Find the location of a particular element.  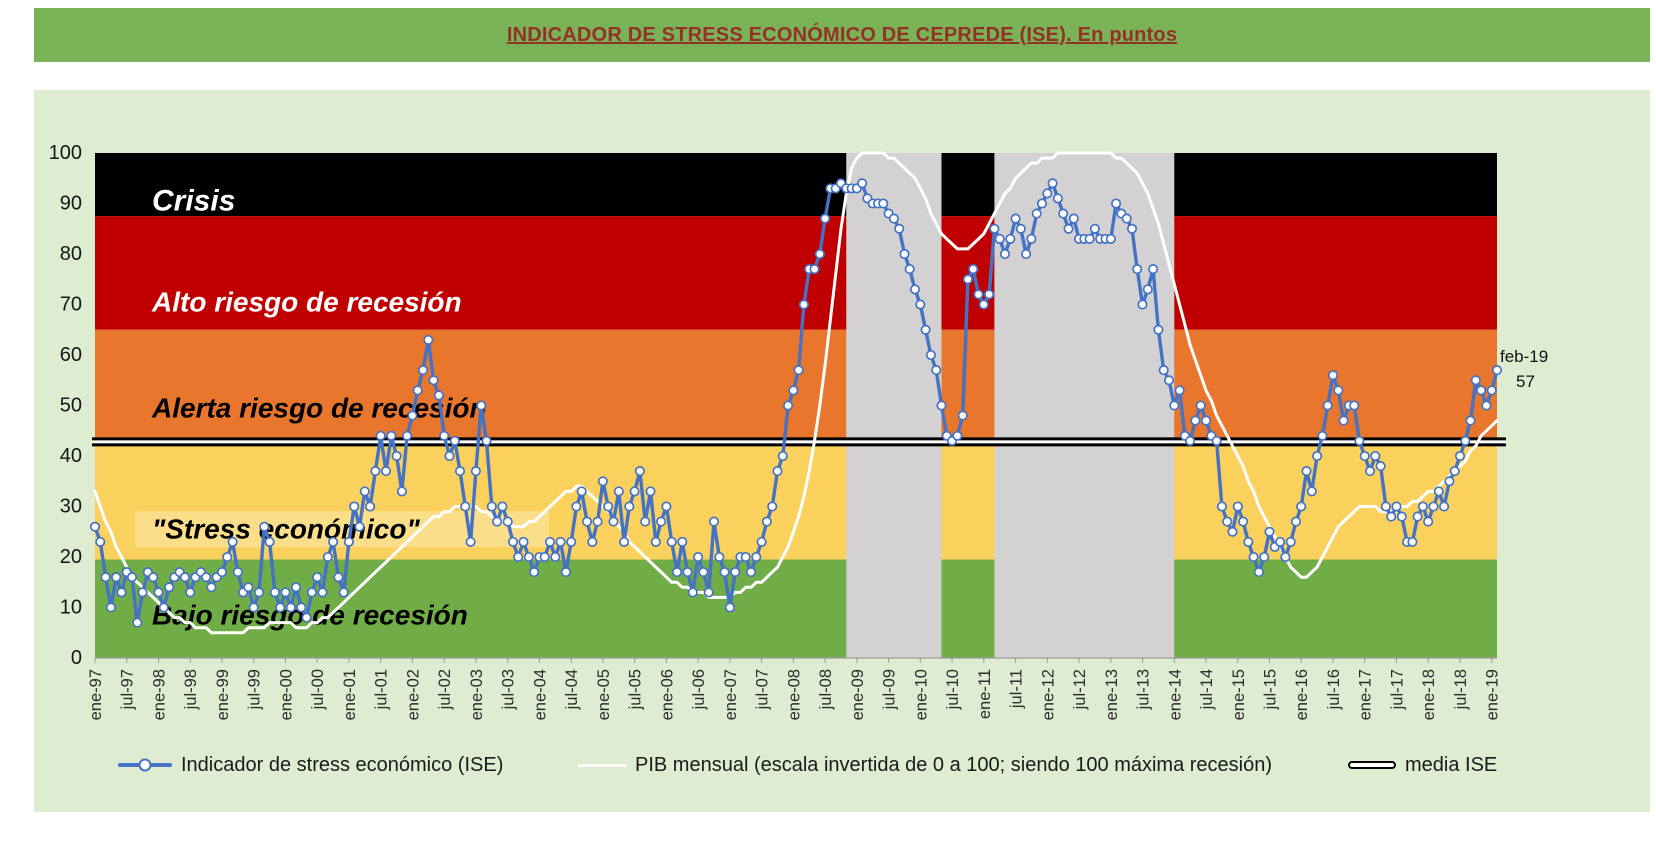

ise-marker-icon is located at coordinates (145, 765).